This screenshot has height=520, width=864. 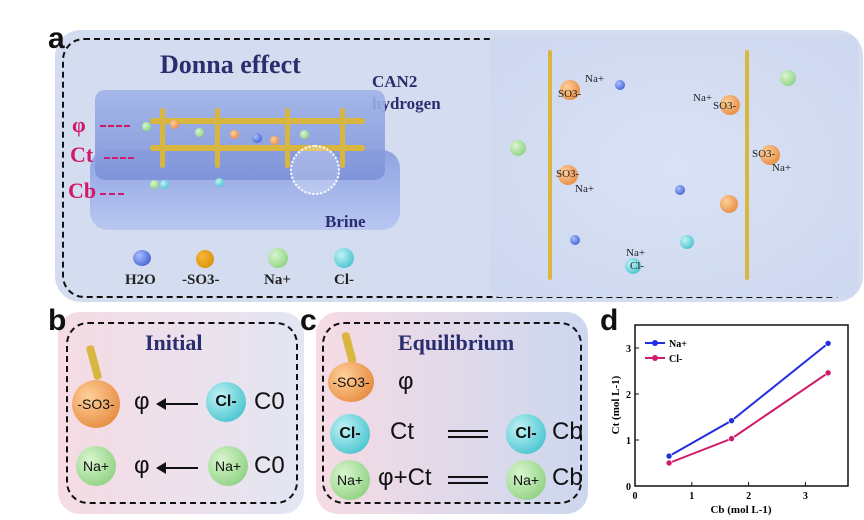 I want to click on material-label-2: hydrogen, so click(x=406, y=103).